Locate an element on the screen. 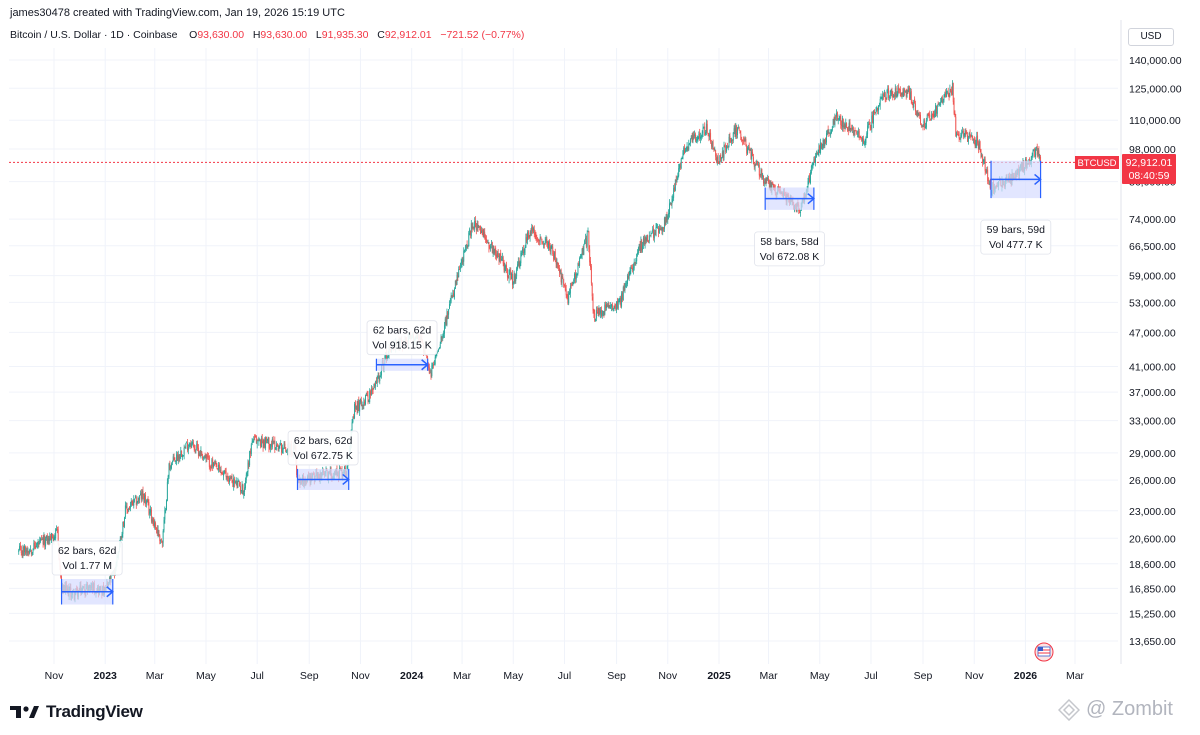 The height and width of the screenshot is (735, 1200). range-vol-label: Vol 672.75 K is located at coordinates (323, 456).